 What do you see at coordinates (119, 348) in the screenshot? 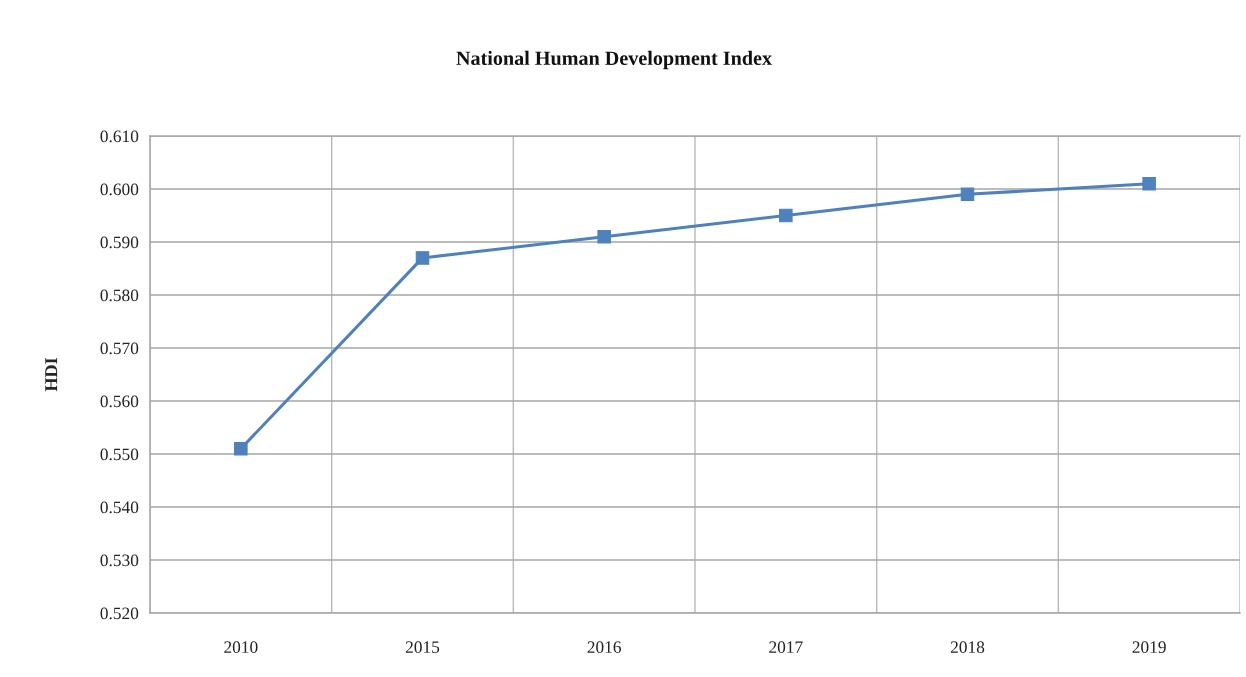
I see `y-tick-label: 0.570` at bounding box center [119, 348].